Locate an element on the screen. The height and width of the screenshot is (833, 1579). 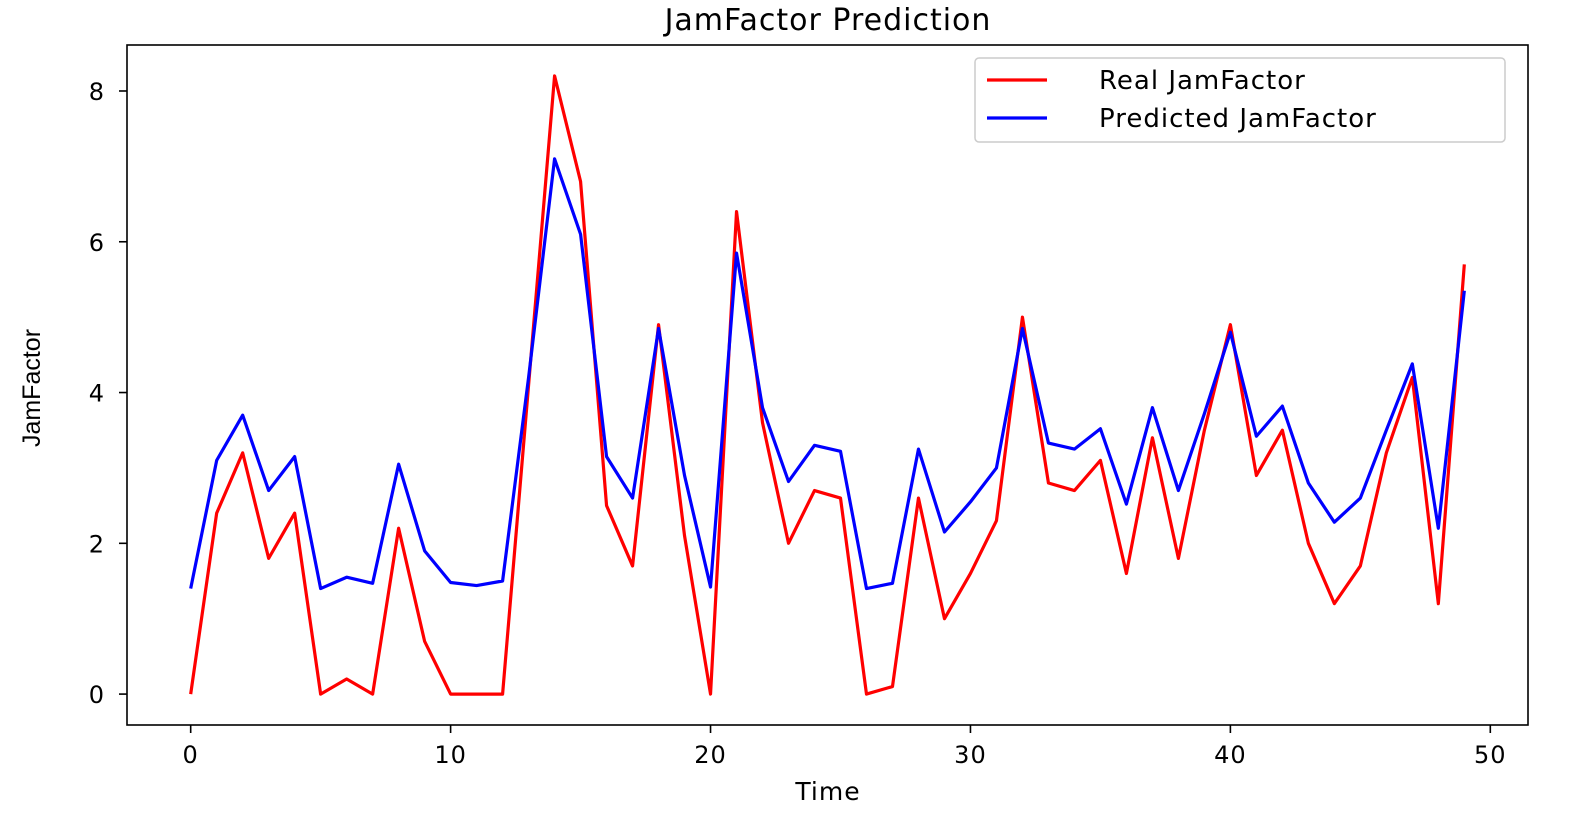
legend-box is located at coordinates (1240, 100).